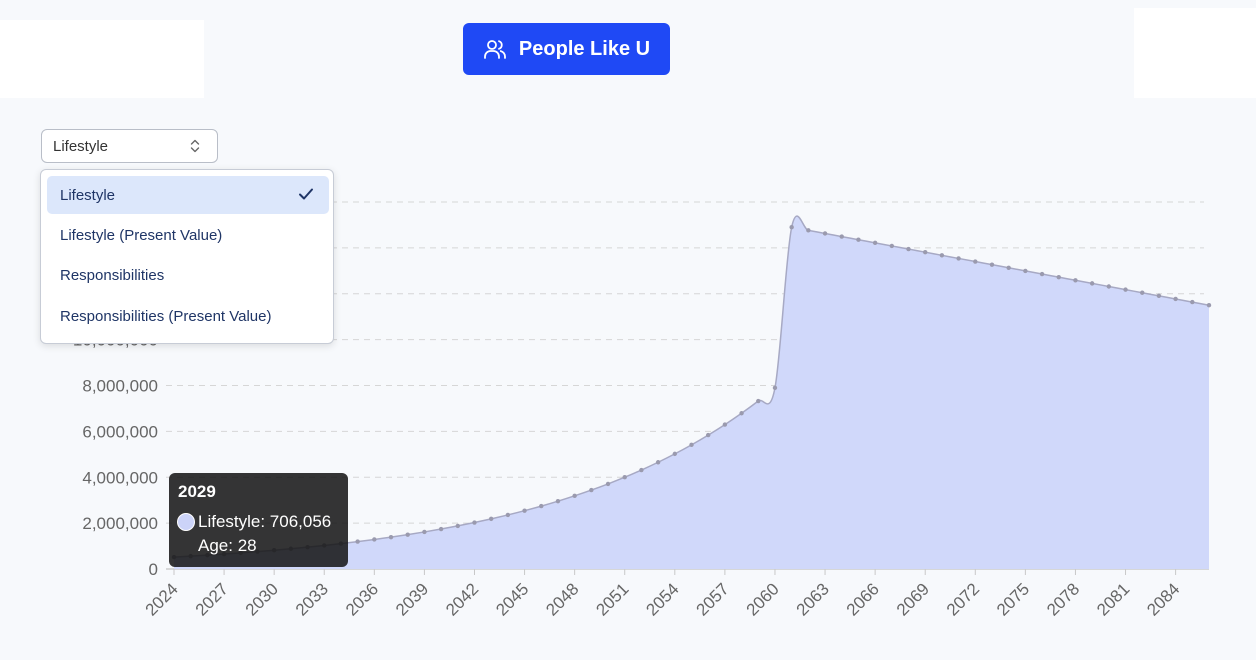 The height and width of the screenshot is (660, 1256). I want to click on y-tick-label: 4,000,000, so click(120, 477).